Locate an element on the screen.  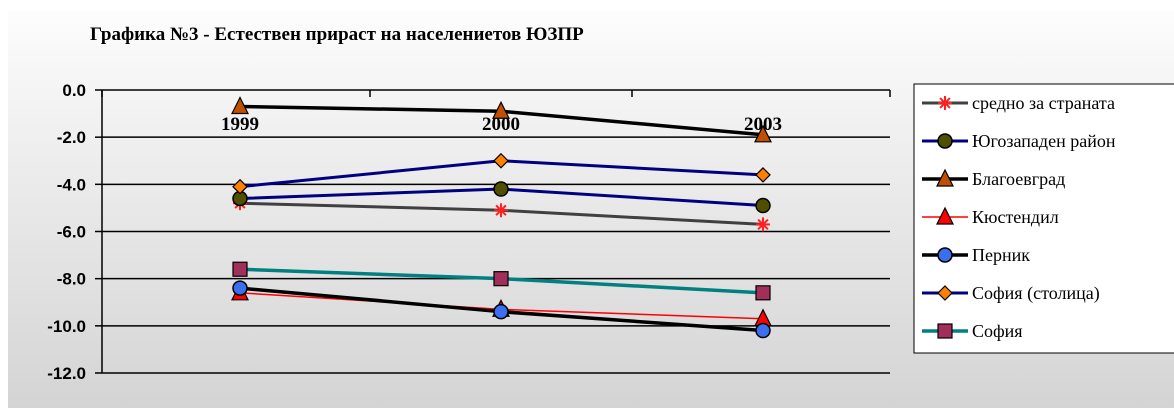
legend-label: Кюстендил is located at coordinates (1015, 217).